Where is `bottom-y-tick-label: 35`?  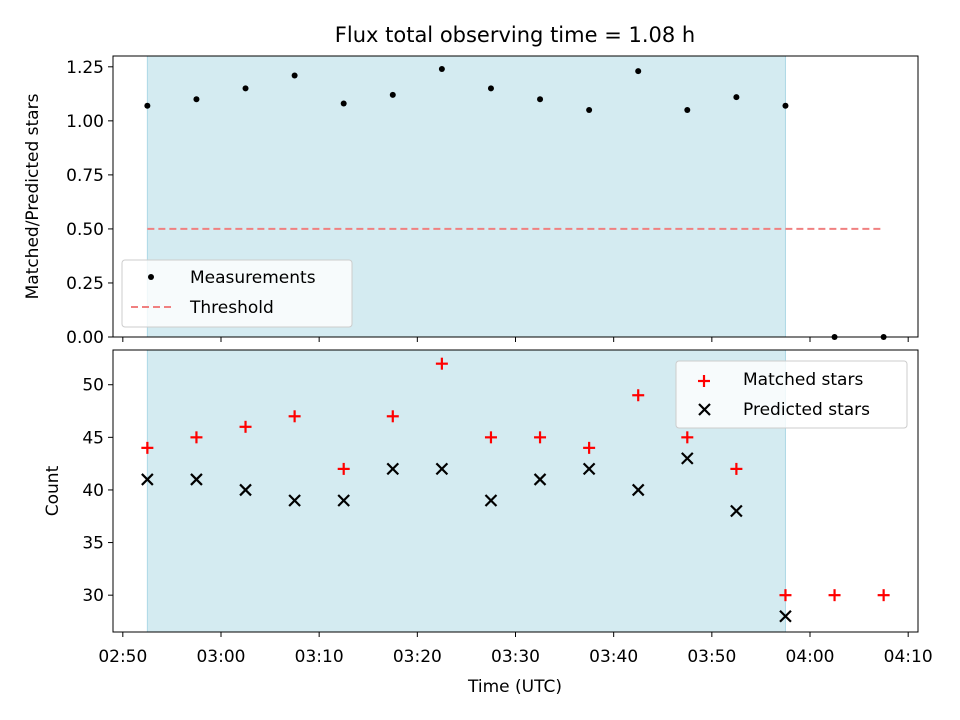
bottom-y-tick-label: 35 is located at coordinates (93, 544).